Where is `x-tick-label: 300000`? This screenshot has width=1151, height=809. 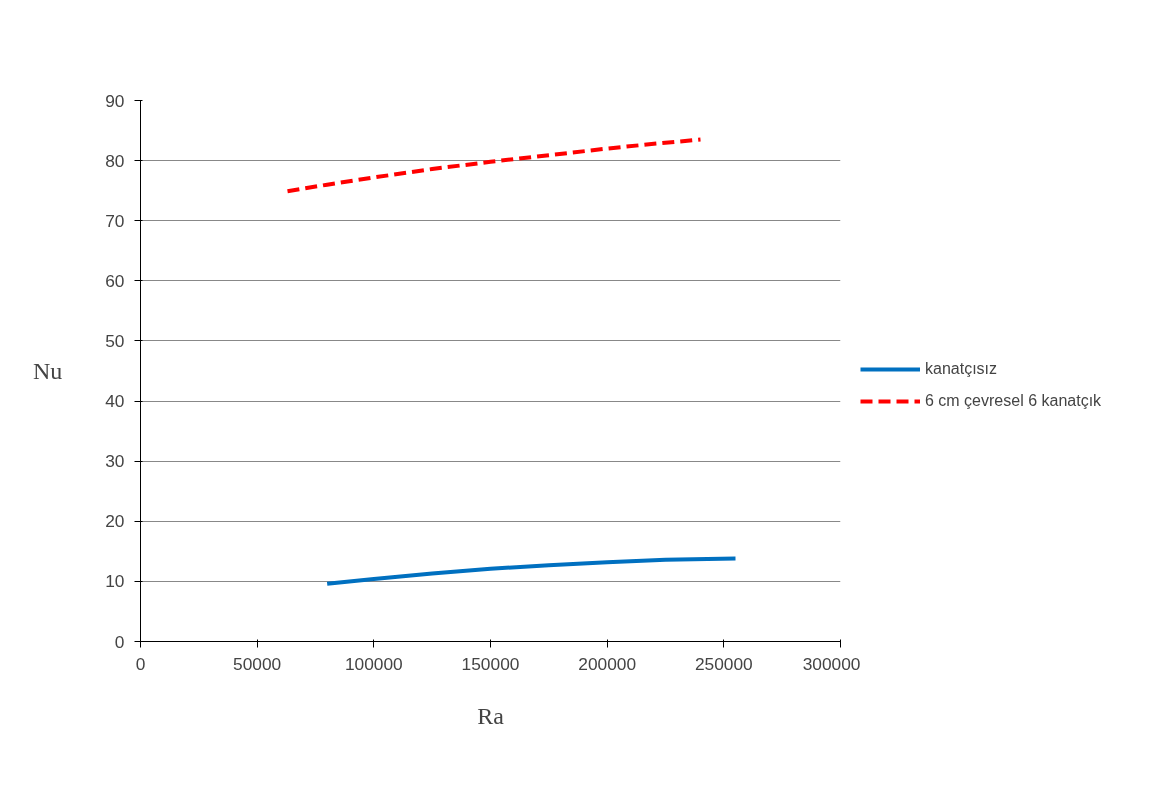 x-tick-label: 300000 is located at coordinates (831, 663).